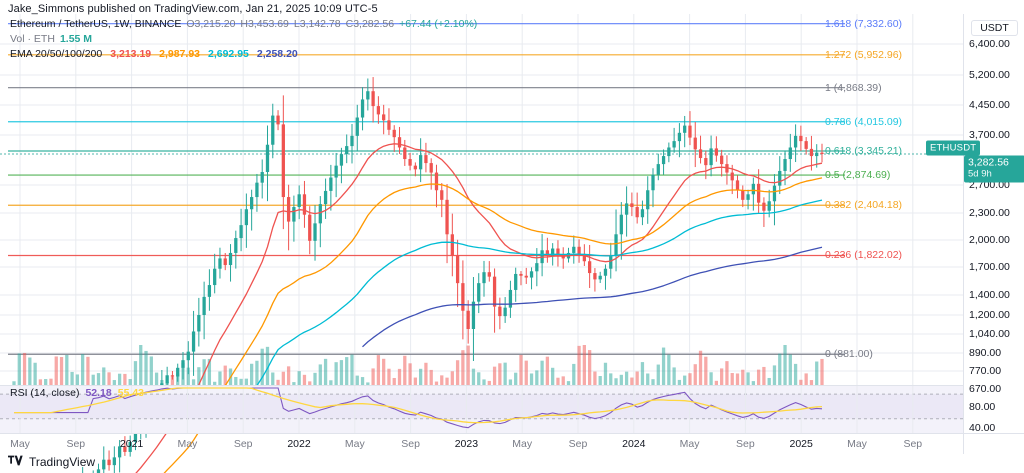 This screenshot has width=1024, height=473. I want to click on fib-level-label: 0.5 (2,874.69), so click(858, 175).